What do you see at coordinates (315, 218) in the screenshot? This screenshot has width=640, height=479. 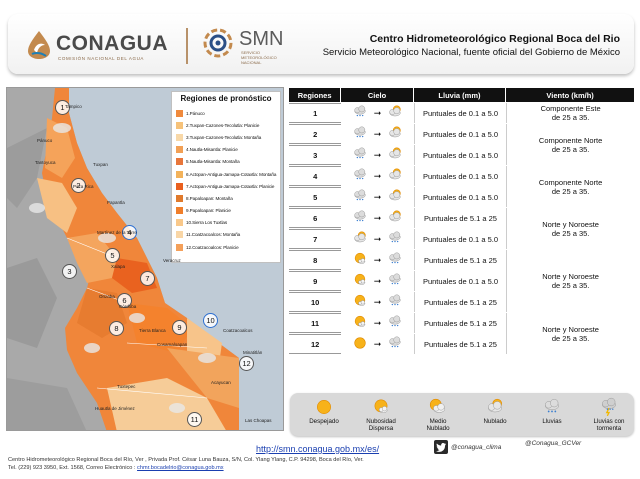 I see `region-cell: 6` at bounding box center [315, 218].